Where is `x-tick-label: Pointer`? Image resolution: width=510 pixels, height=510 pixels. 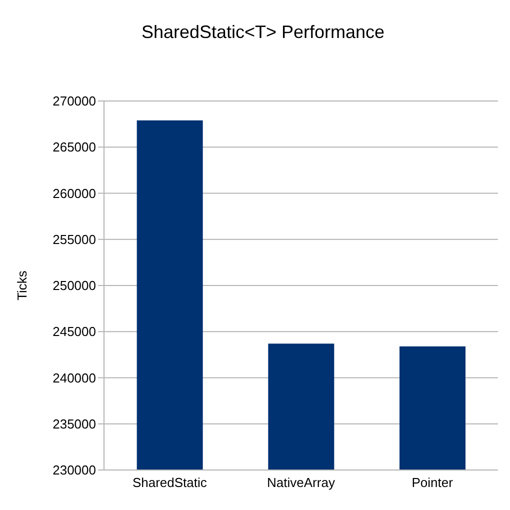 x-tick-label: Pointer is located at coordinates (433, 482).